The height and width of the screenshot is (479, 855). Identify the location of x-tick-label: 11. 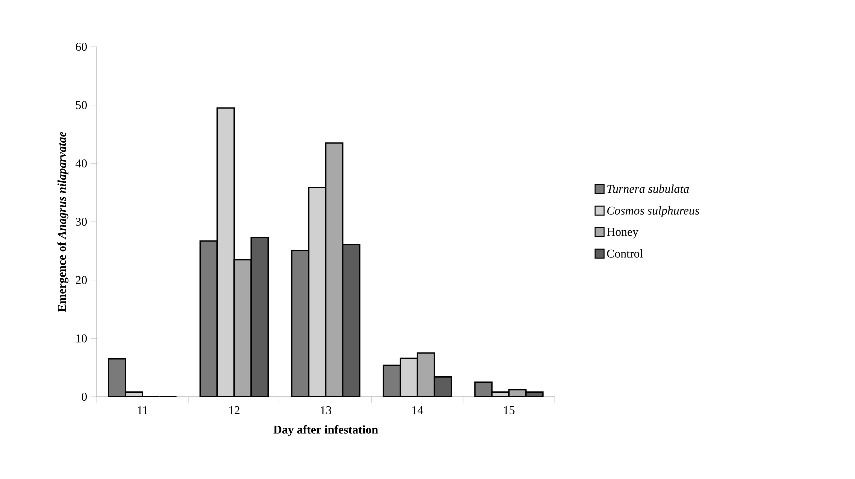
(143, 410).